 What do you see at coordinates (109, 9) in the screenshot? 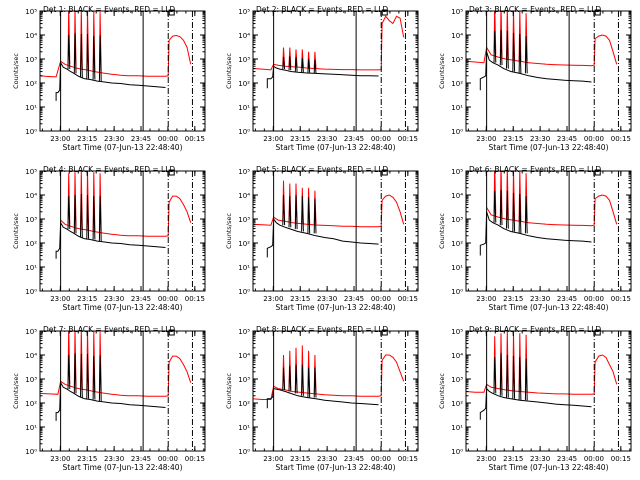
I see `panel-title: Det 1: BLACK = Events, RED = LLD` at bounding box center [109, 9].